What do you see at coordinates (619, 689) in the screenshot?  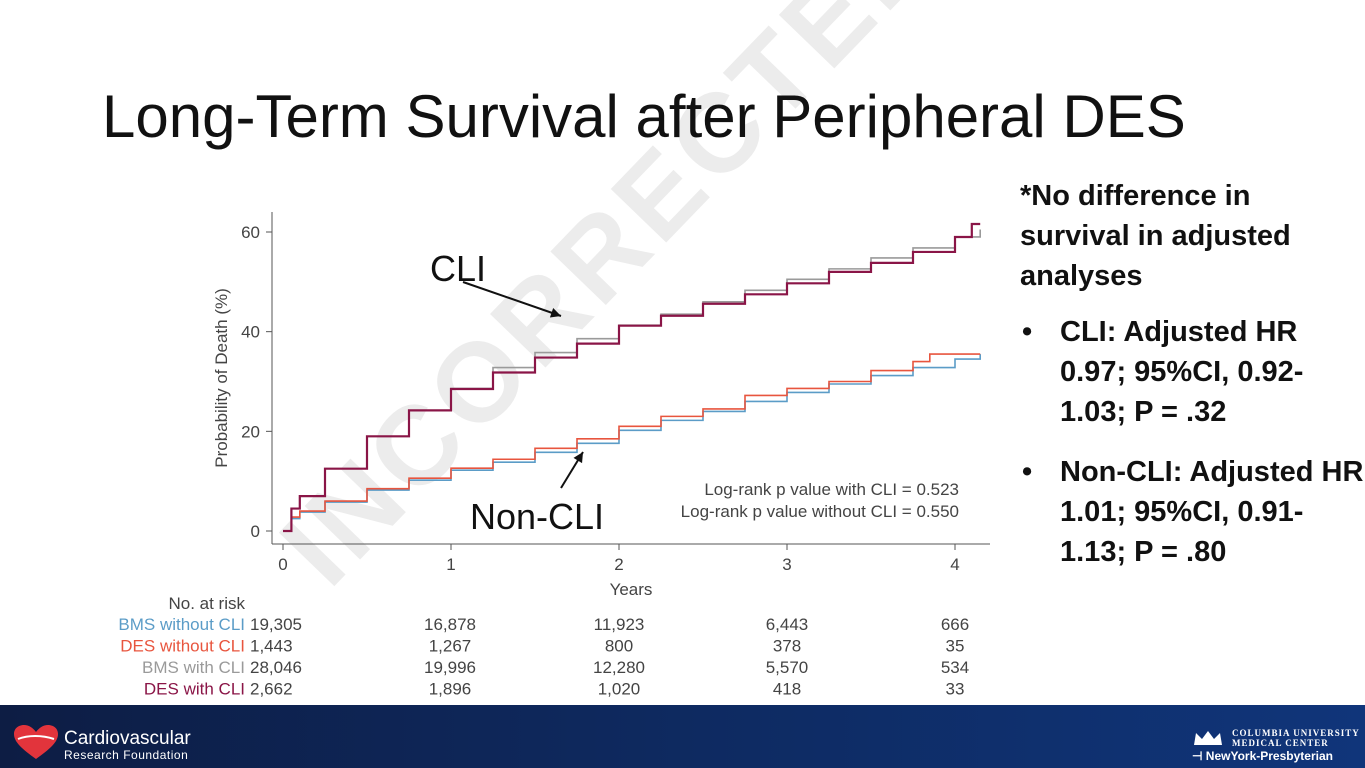 I see `risk-cell: 1,020` at bounding box center [619, 689].